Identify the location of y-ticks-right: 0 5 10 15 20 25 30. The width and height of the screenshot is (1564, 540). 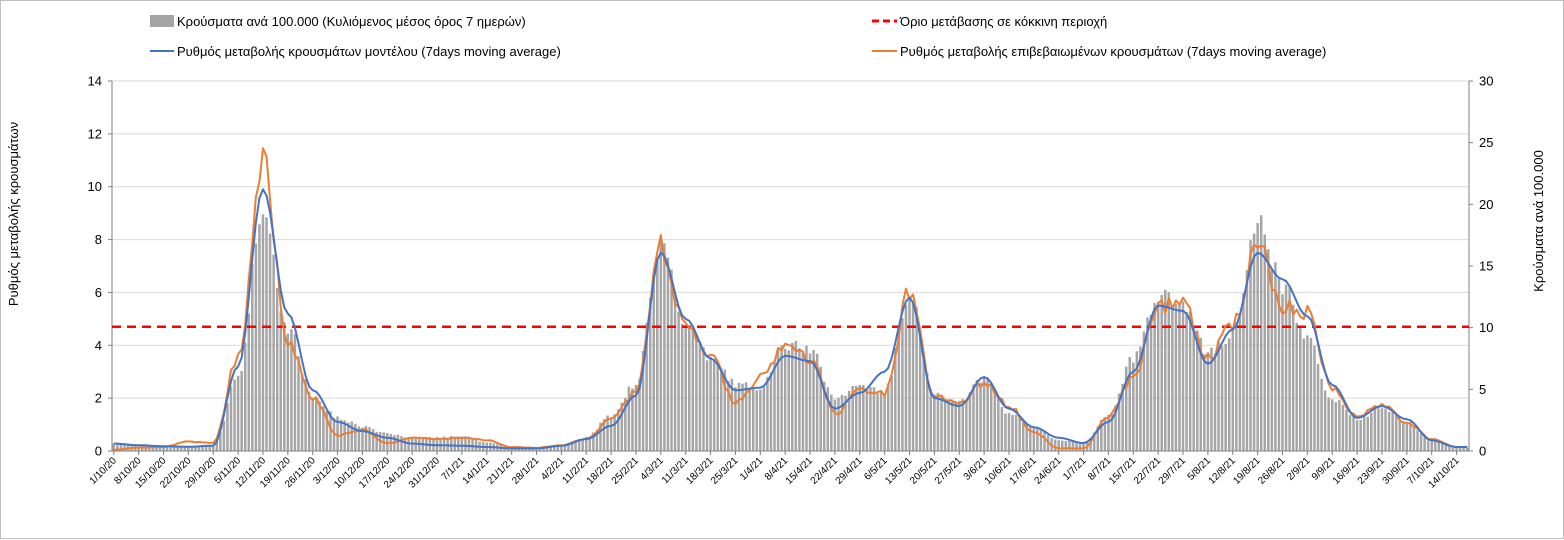
(1481, 266).